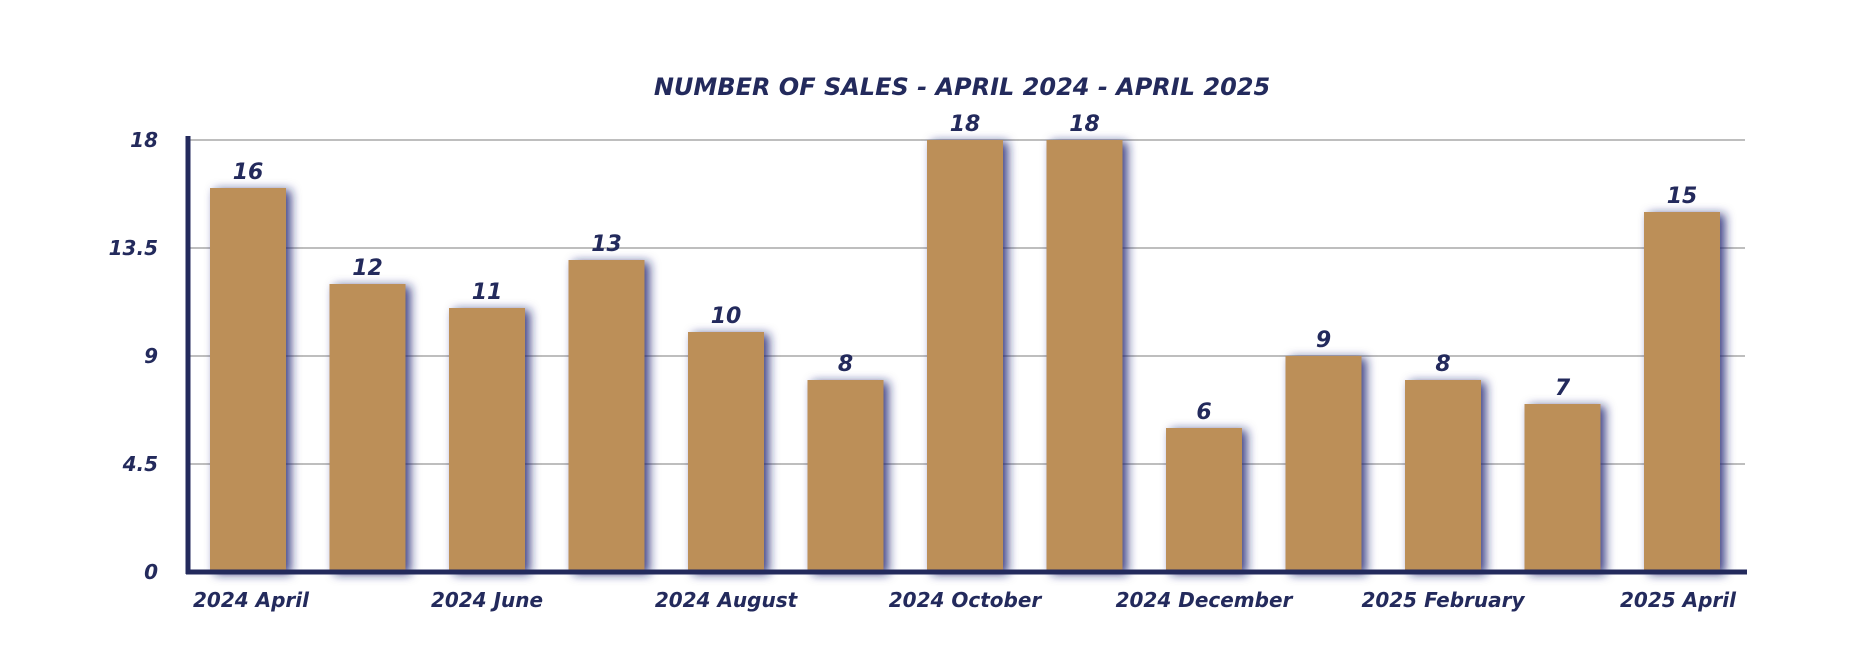 Image resolution: width=1852 pixels, height=666 pixels. Describe the element at coordinates (144, 140) in the screenshot. I see `y-tick-label: 18` at that location.